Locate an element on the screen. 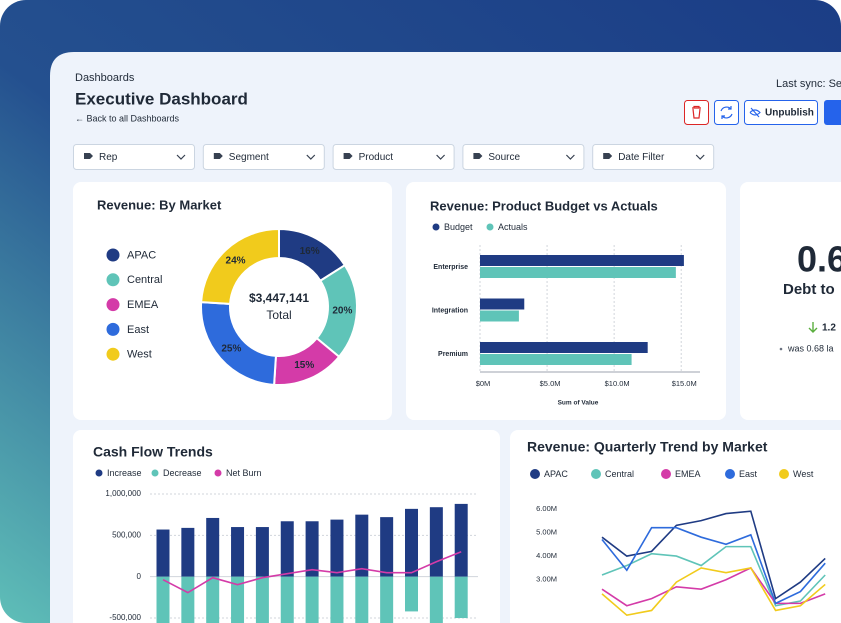 Image resolution: width=841 pixels, height=623 pixels. x-axis-label: Sum of Value is located at coordinates (578, 403).